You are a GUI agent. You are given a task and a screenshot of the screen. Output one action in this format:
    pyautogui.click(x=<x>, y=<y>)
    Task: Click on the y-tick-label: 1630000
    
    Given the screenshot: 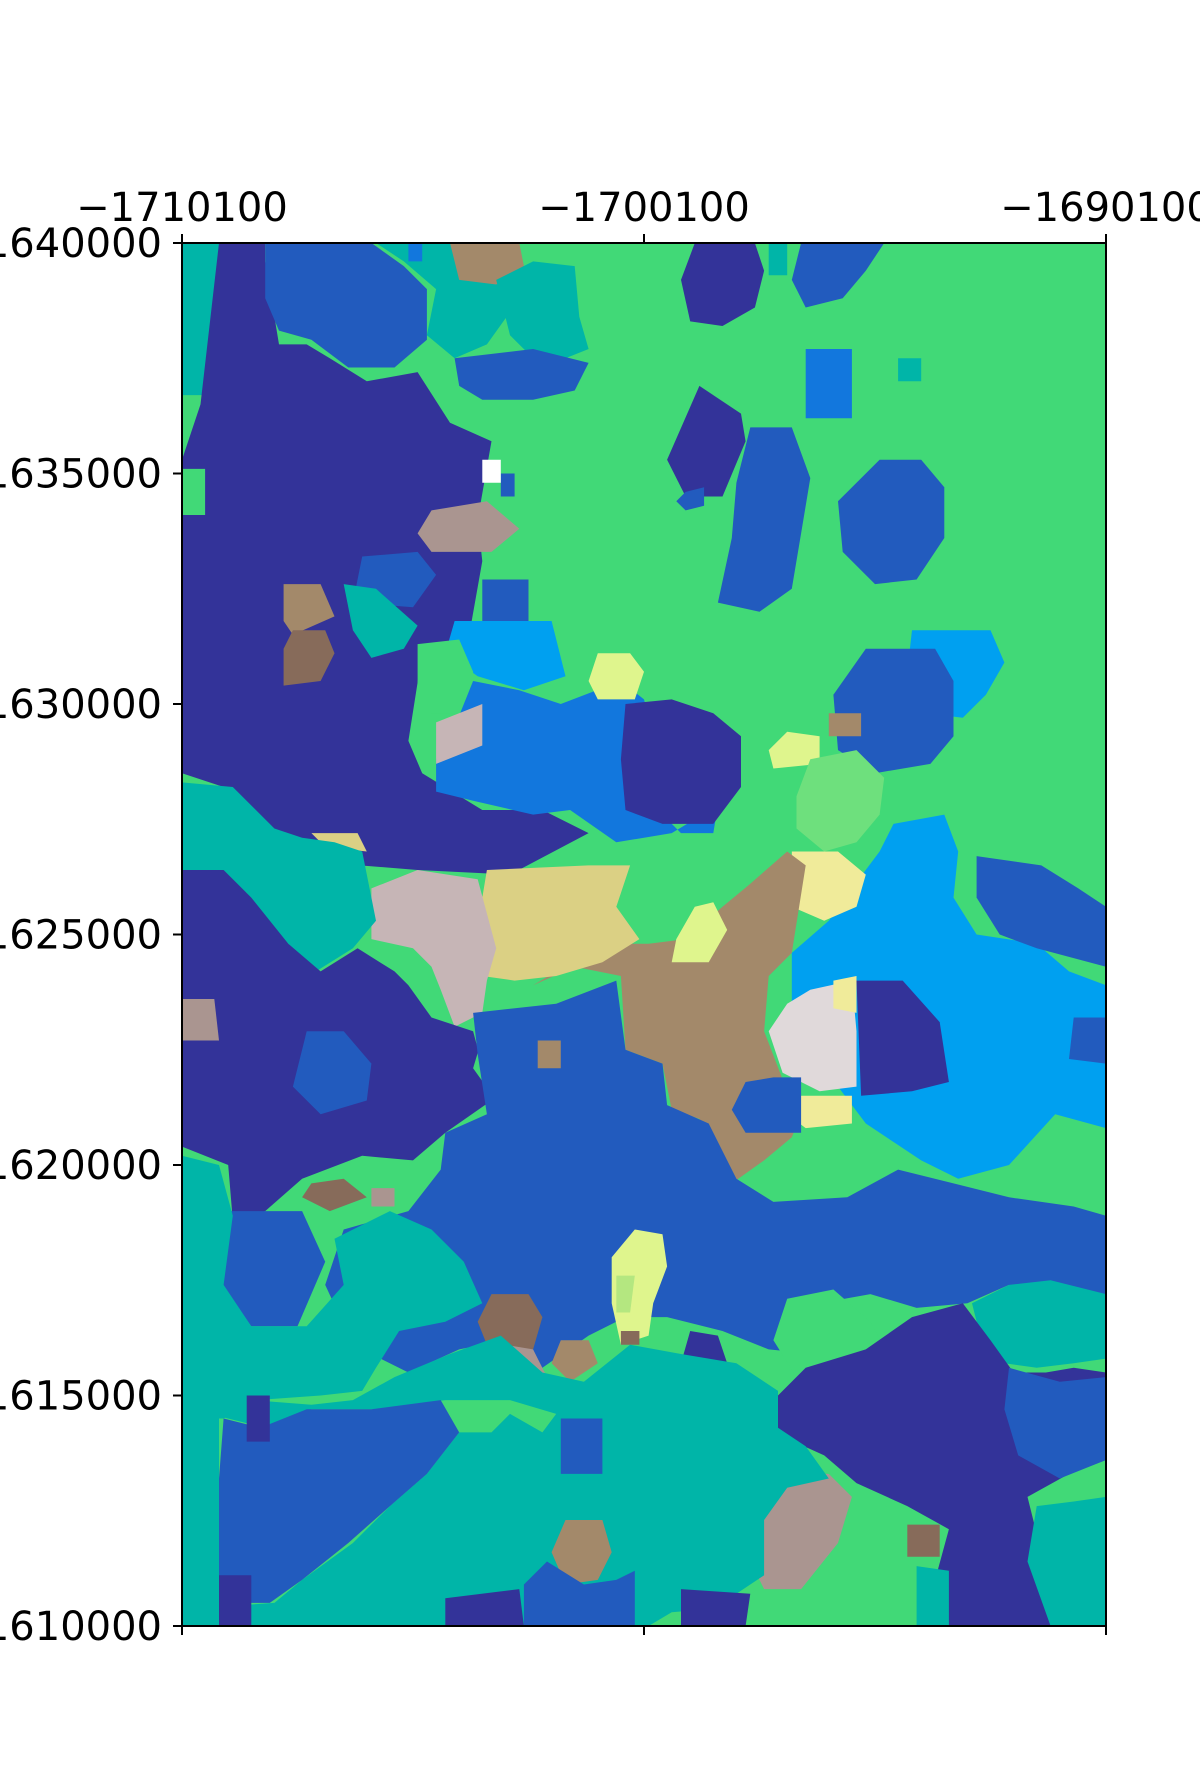 What is the action you would take?
    pyautogui.click(x=81, y=705)
    